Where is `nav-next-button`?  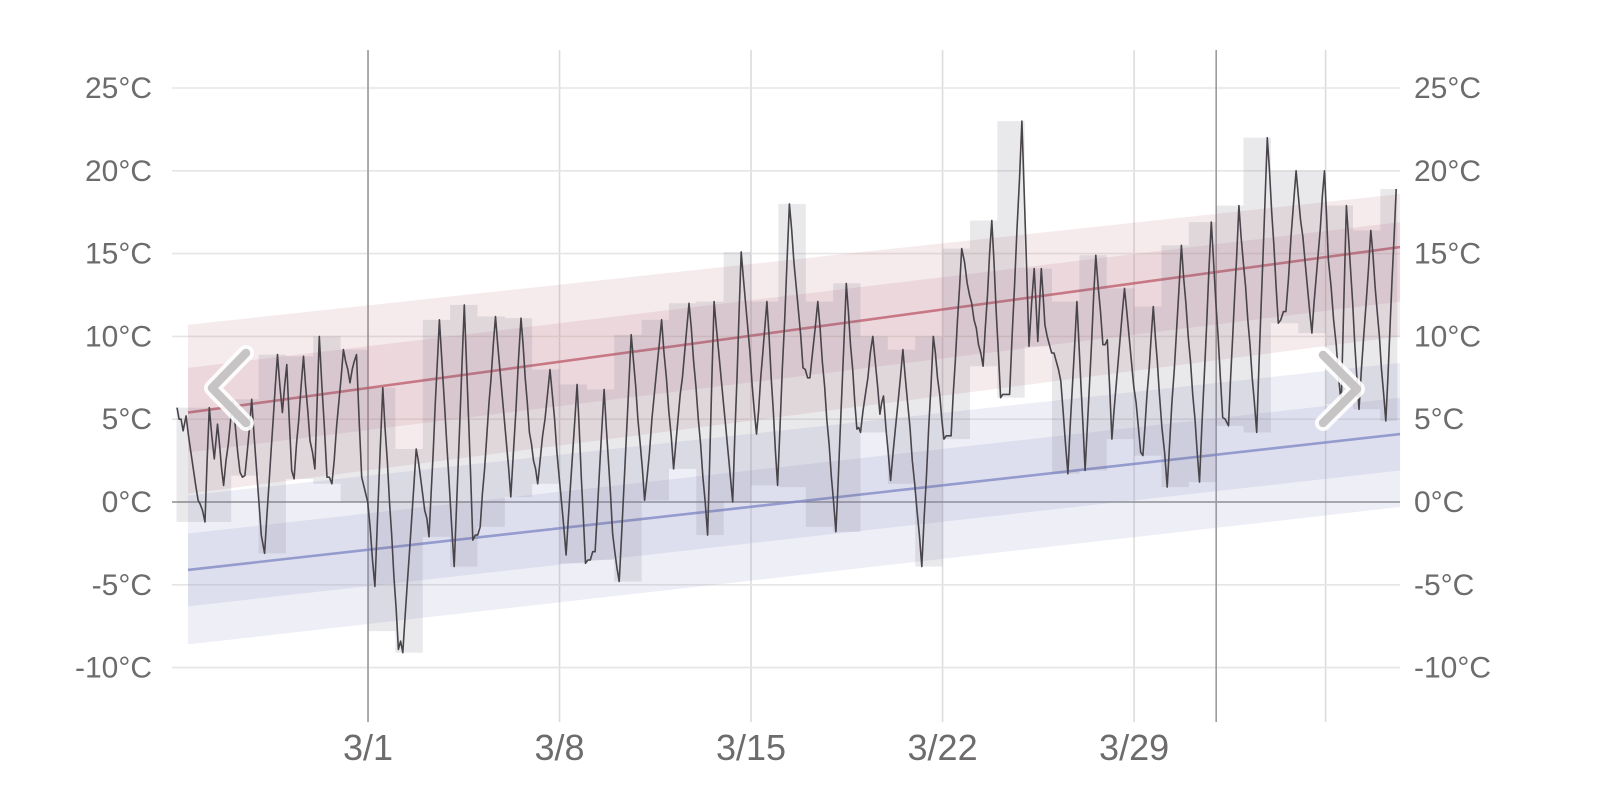
nav-next-button is located at coordinates (1340, 389).